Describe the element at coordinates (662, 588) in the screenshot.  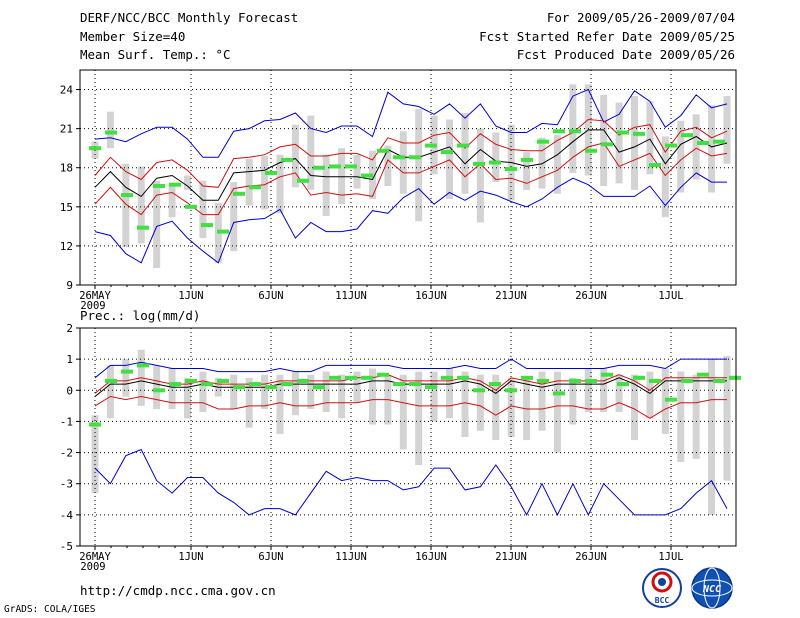
I see `bcc-logo: BCC` at that location.